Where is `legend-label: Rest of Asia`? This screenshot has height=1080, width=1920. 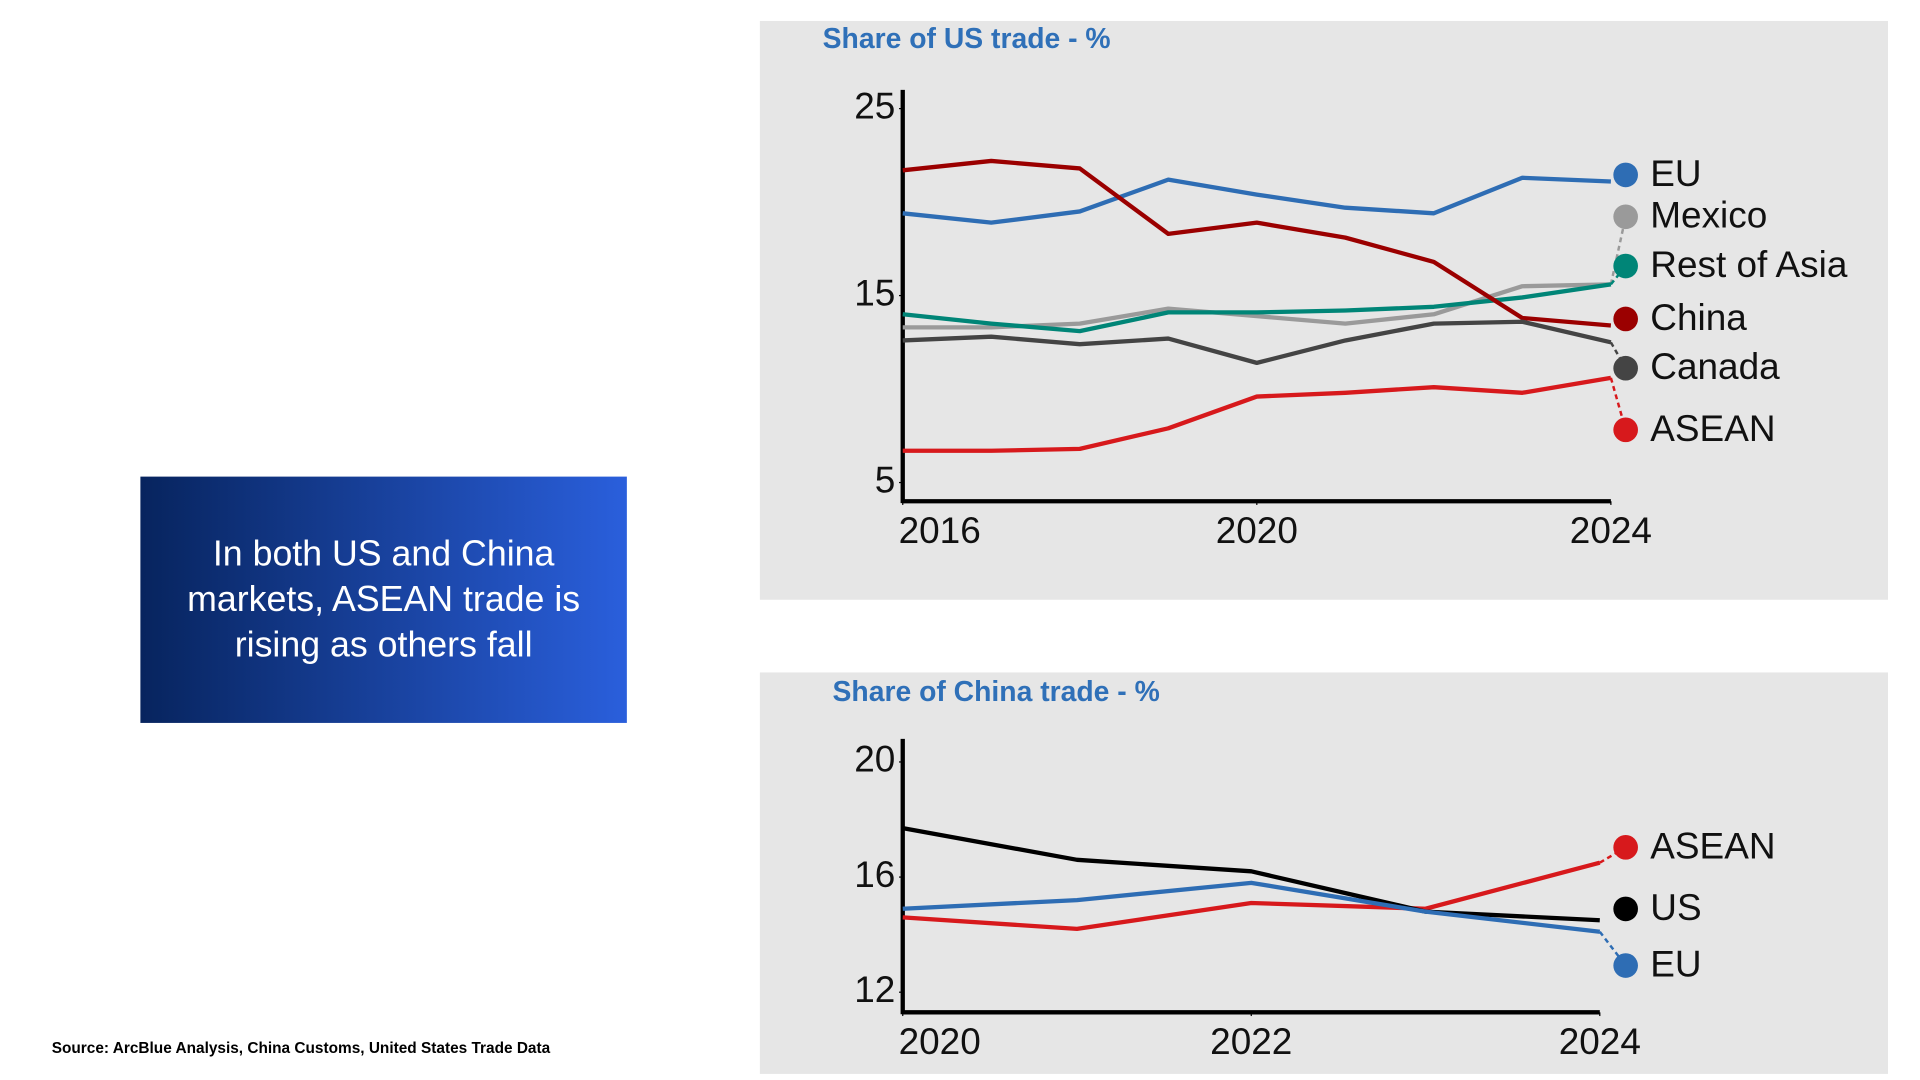
legend-label: Rest of Asia is located at coordinates (1749, 264).